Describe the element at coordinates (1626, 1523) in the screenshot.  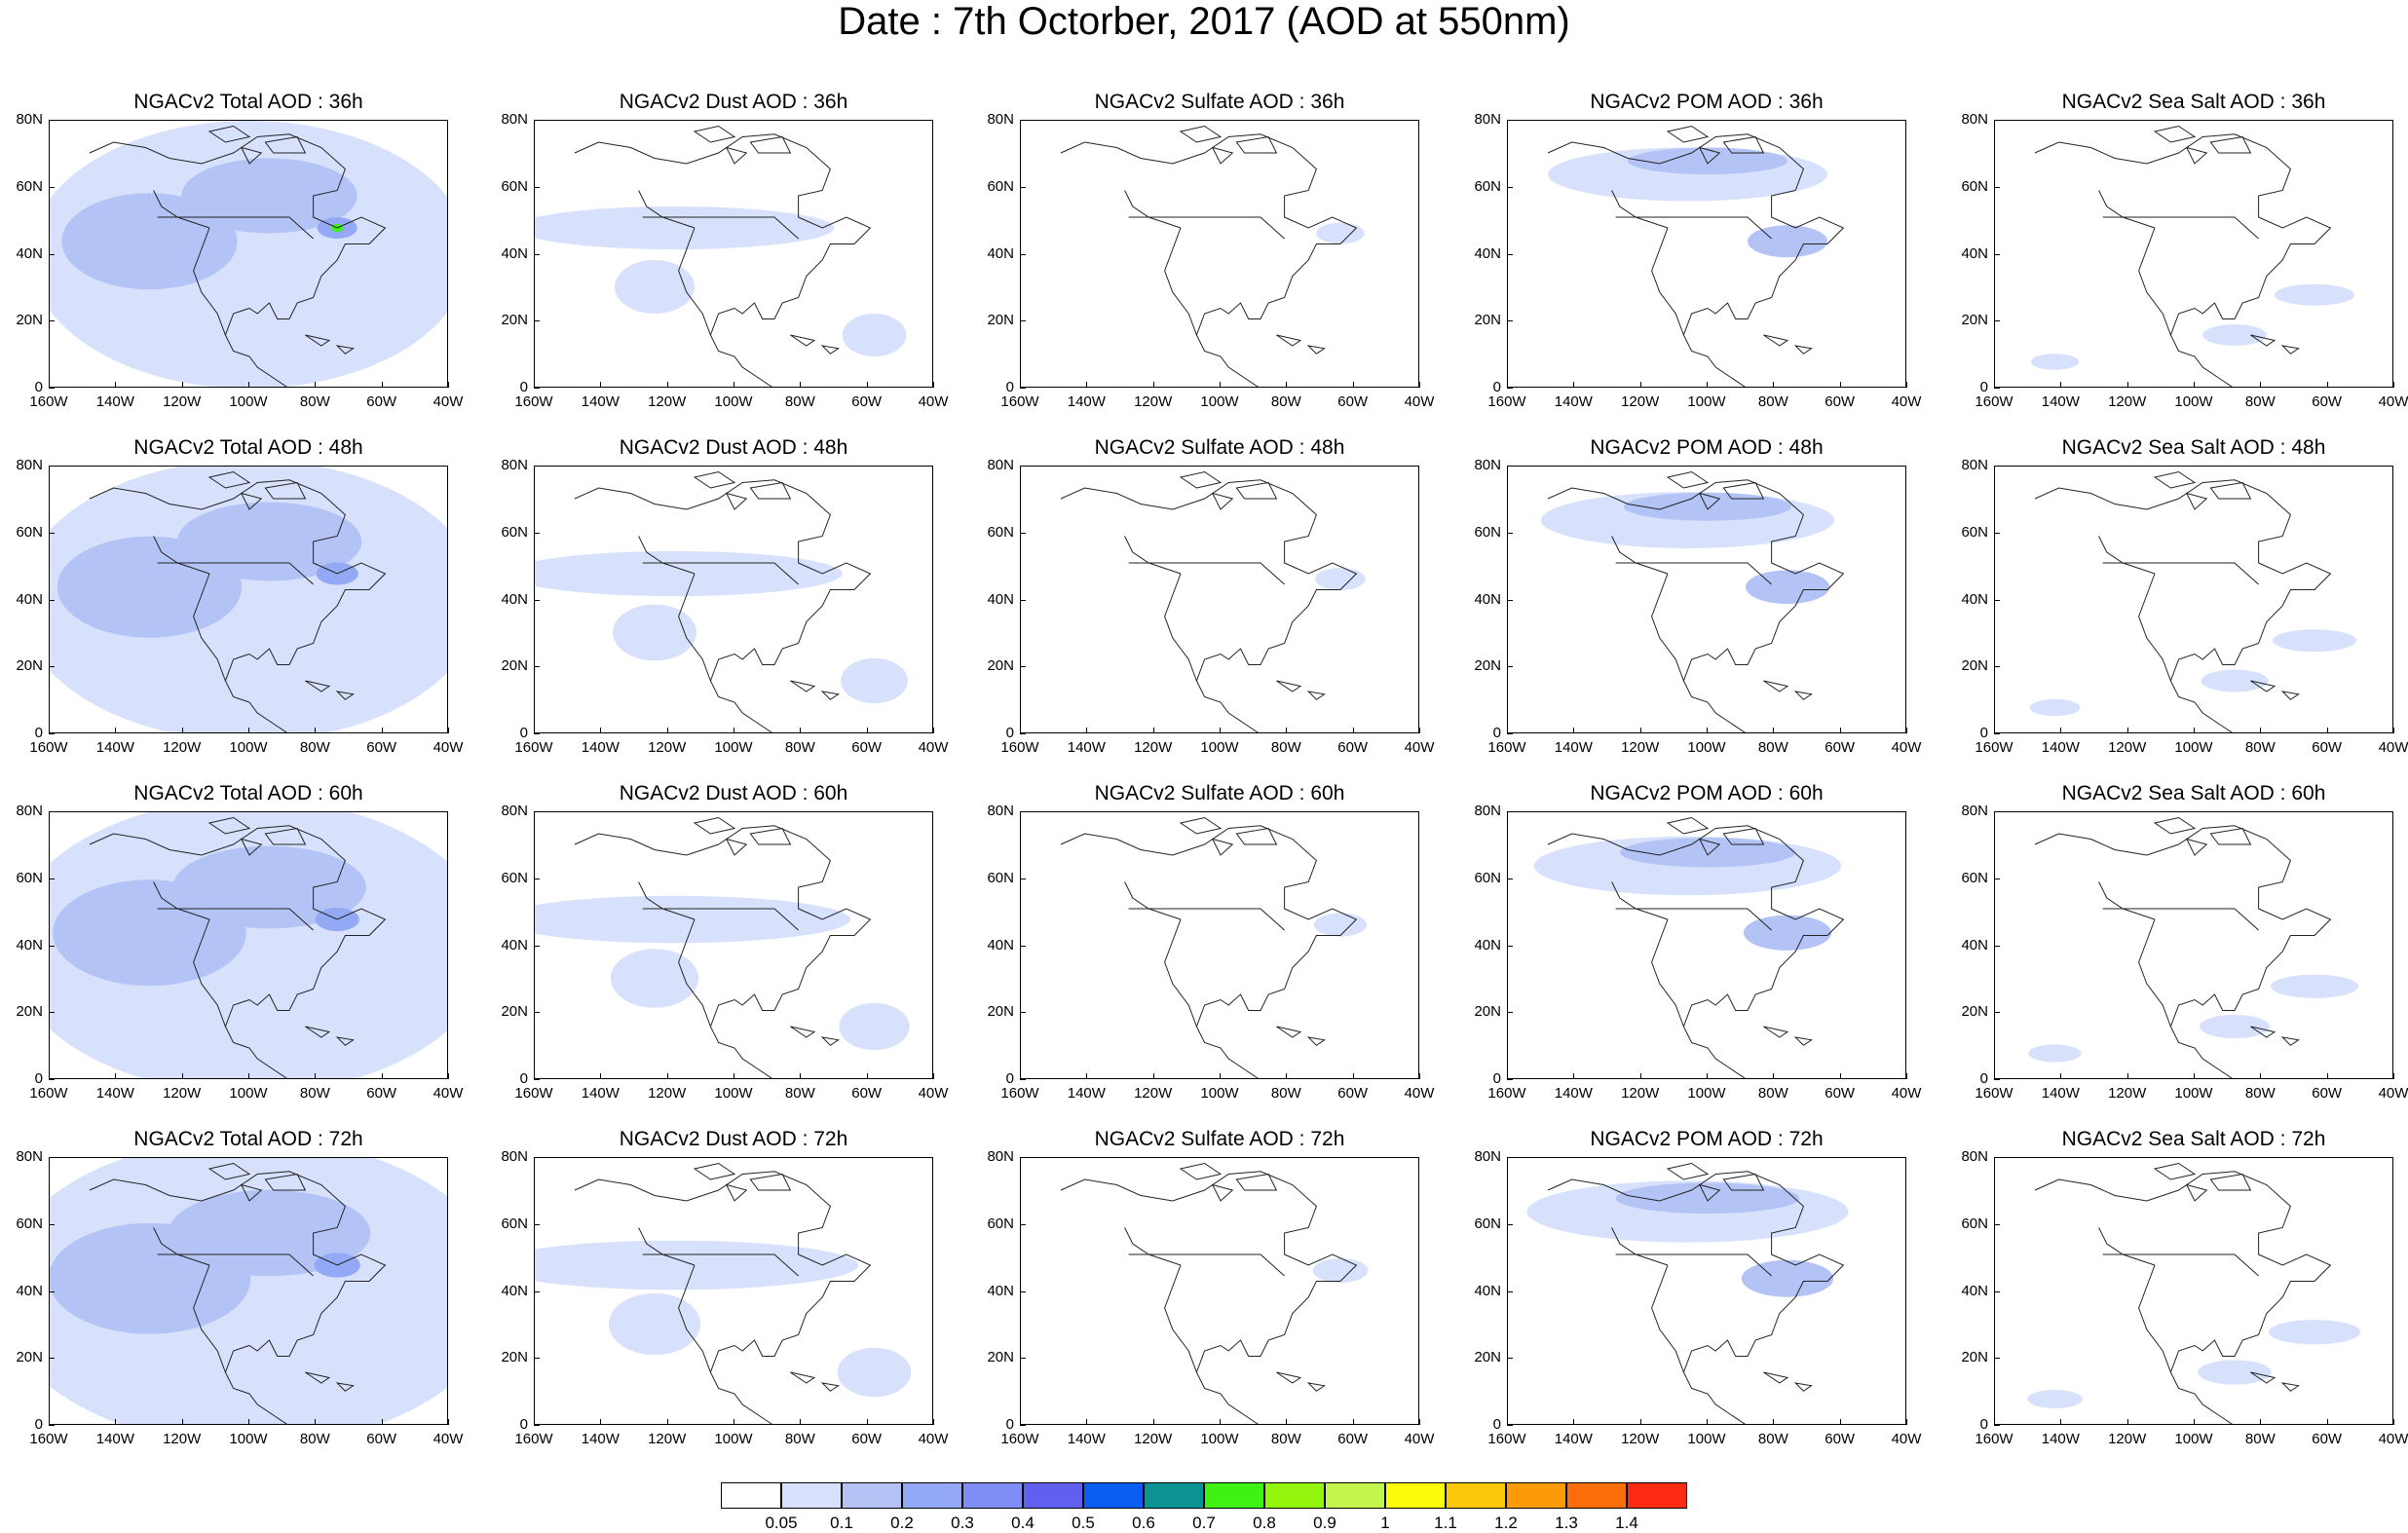
I see `legend-label: 1.4` at that location.